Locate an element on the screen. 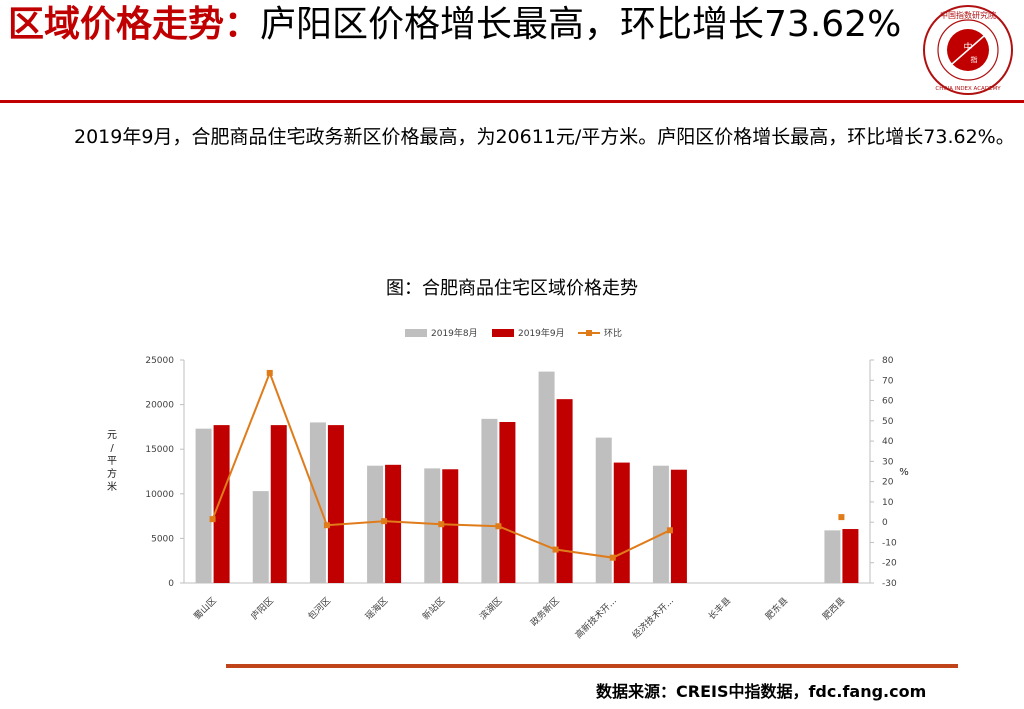 This screenshot has height=709, width=1024. x-tick-label: 肥东县 is located at coordinates (777, 609).